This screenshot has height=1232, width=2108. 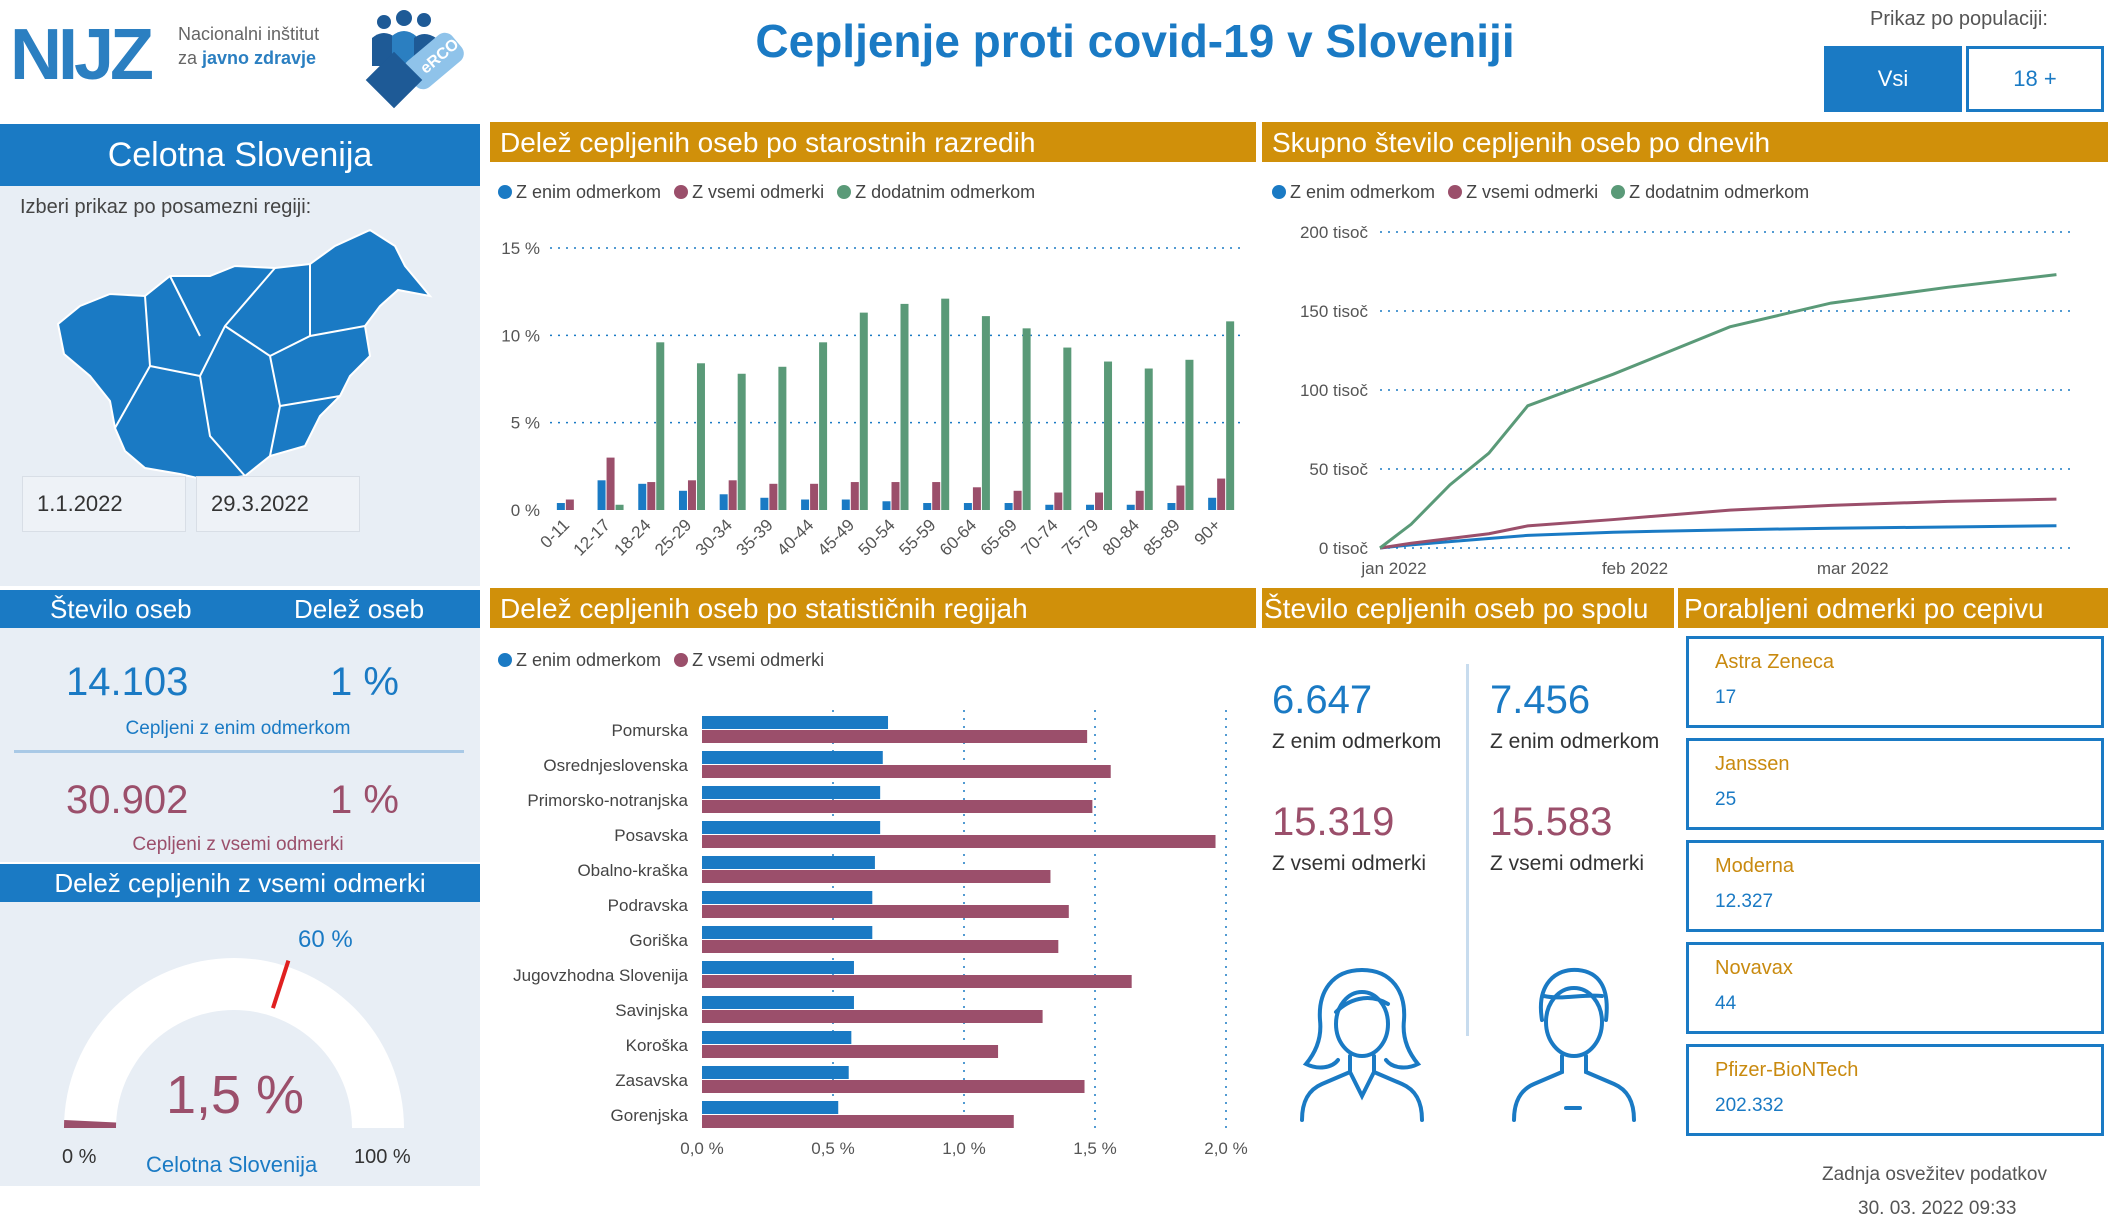 I want to click on x-tick-label: 18-24, so click(x=632, y=537).